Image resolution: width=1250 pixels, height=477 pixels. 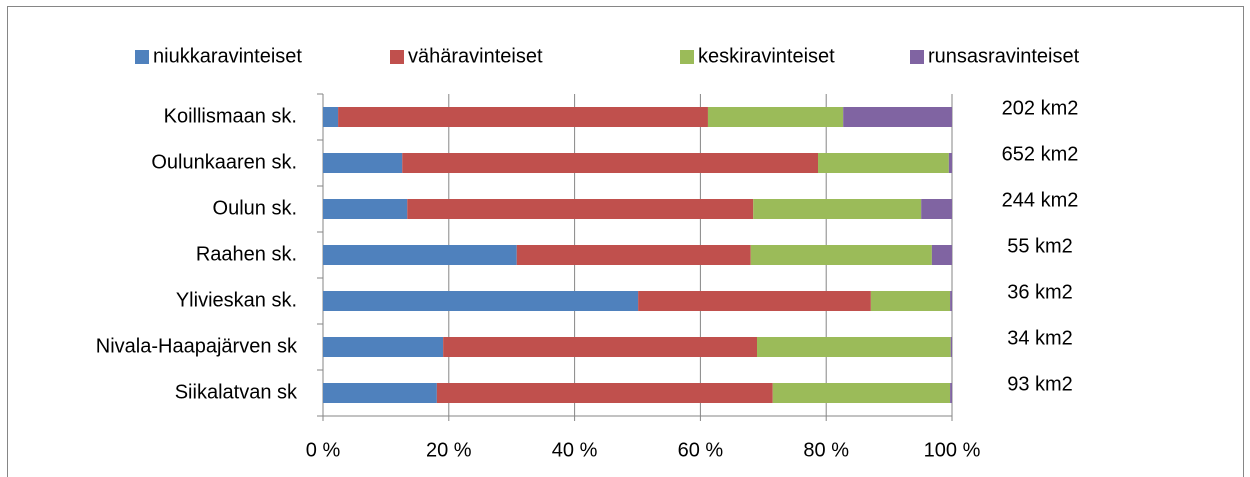 I want to click on annotation: 93 km2, so click(x=1040, y=384).